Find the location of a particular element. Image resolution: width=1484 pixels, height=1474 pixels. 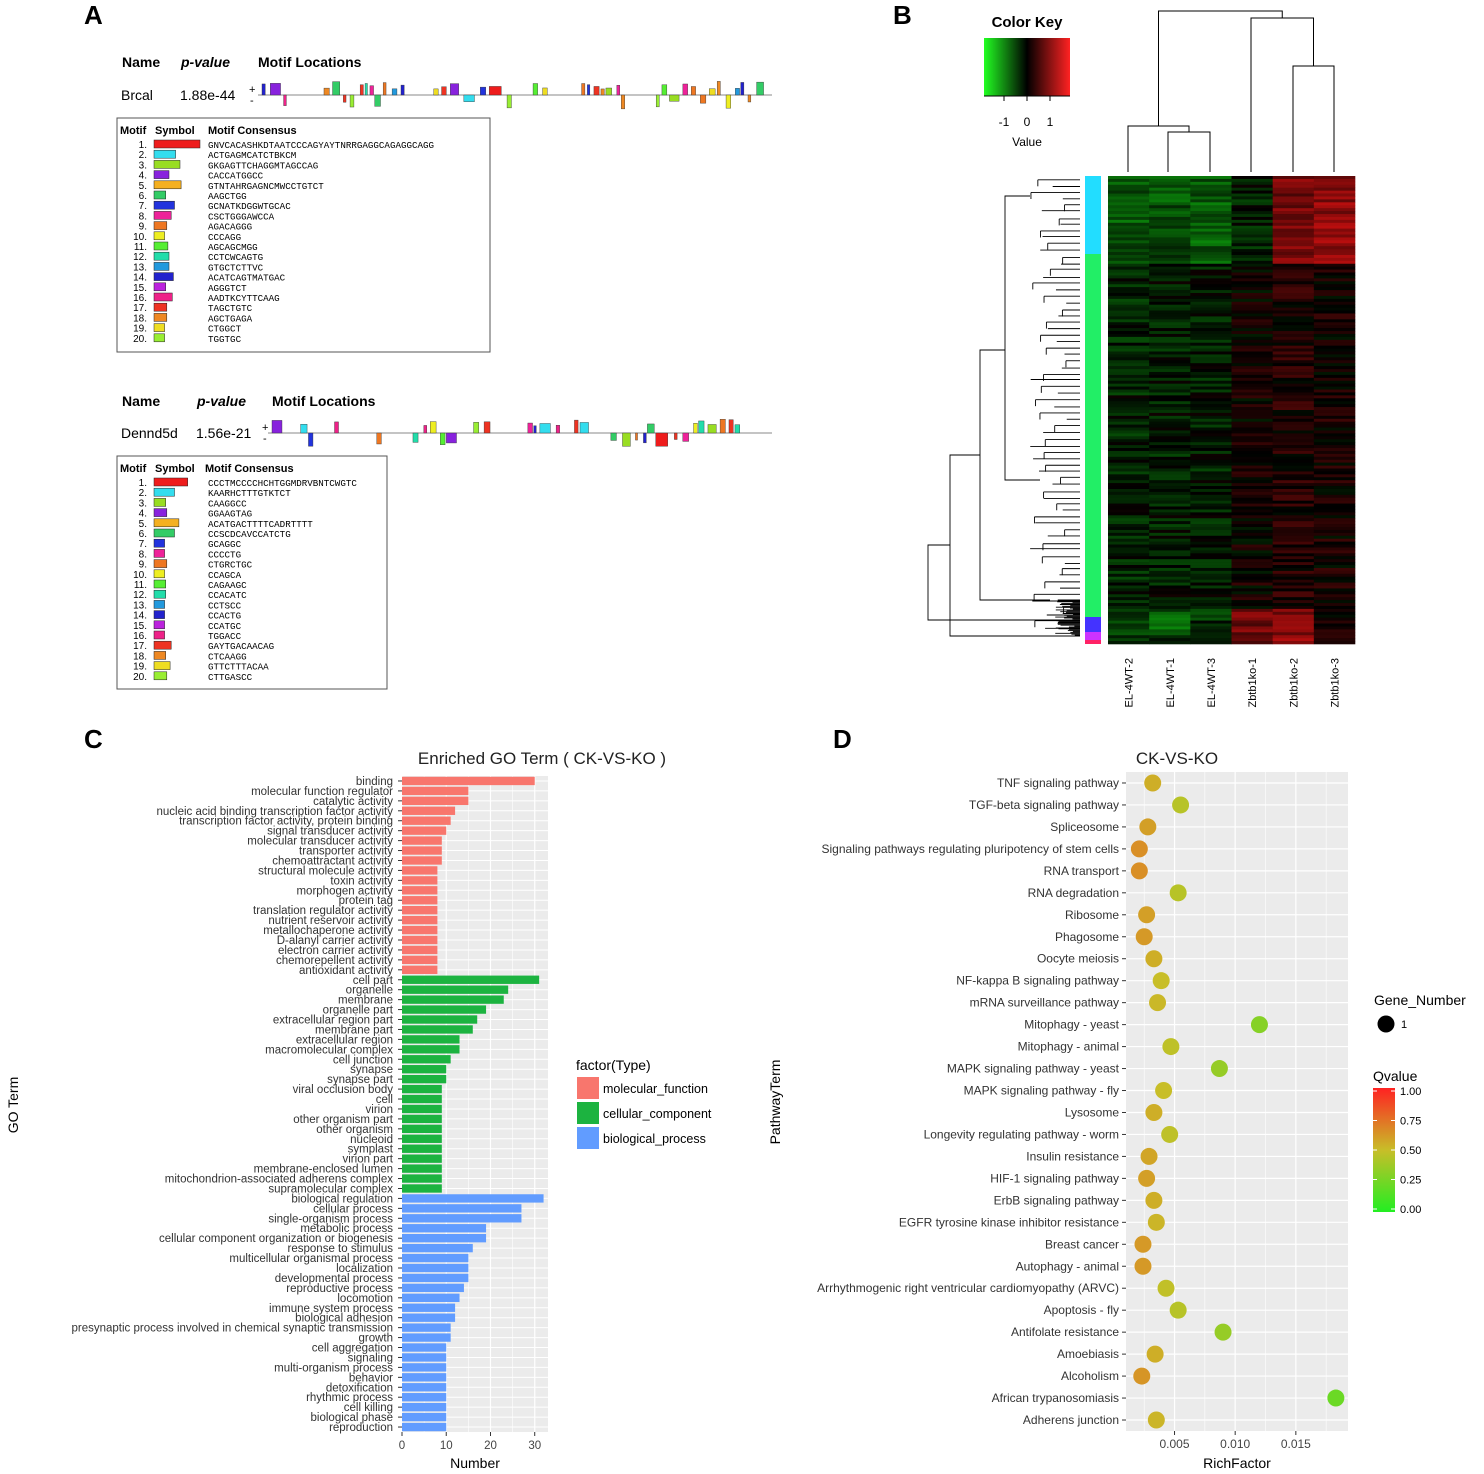

panel-letter-c: C is located at coordinates (93, 739).